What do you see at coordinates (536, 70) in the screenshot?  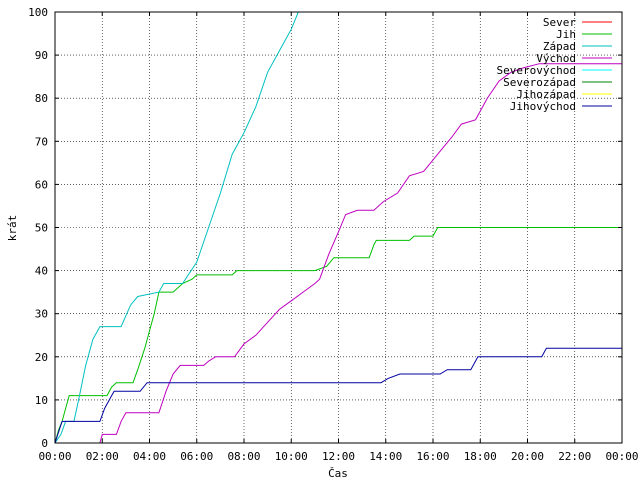 I see `legend-label: Severovýchod` at bounding box center [536, 70].